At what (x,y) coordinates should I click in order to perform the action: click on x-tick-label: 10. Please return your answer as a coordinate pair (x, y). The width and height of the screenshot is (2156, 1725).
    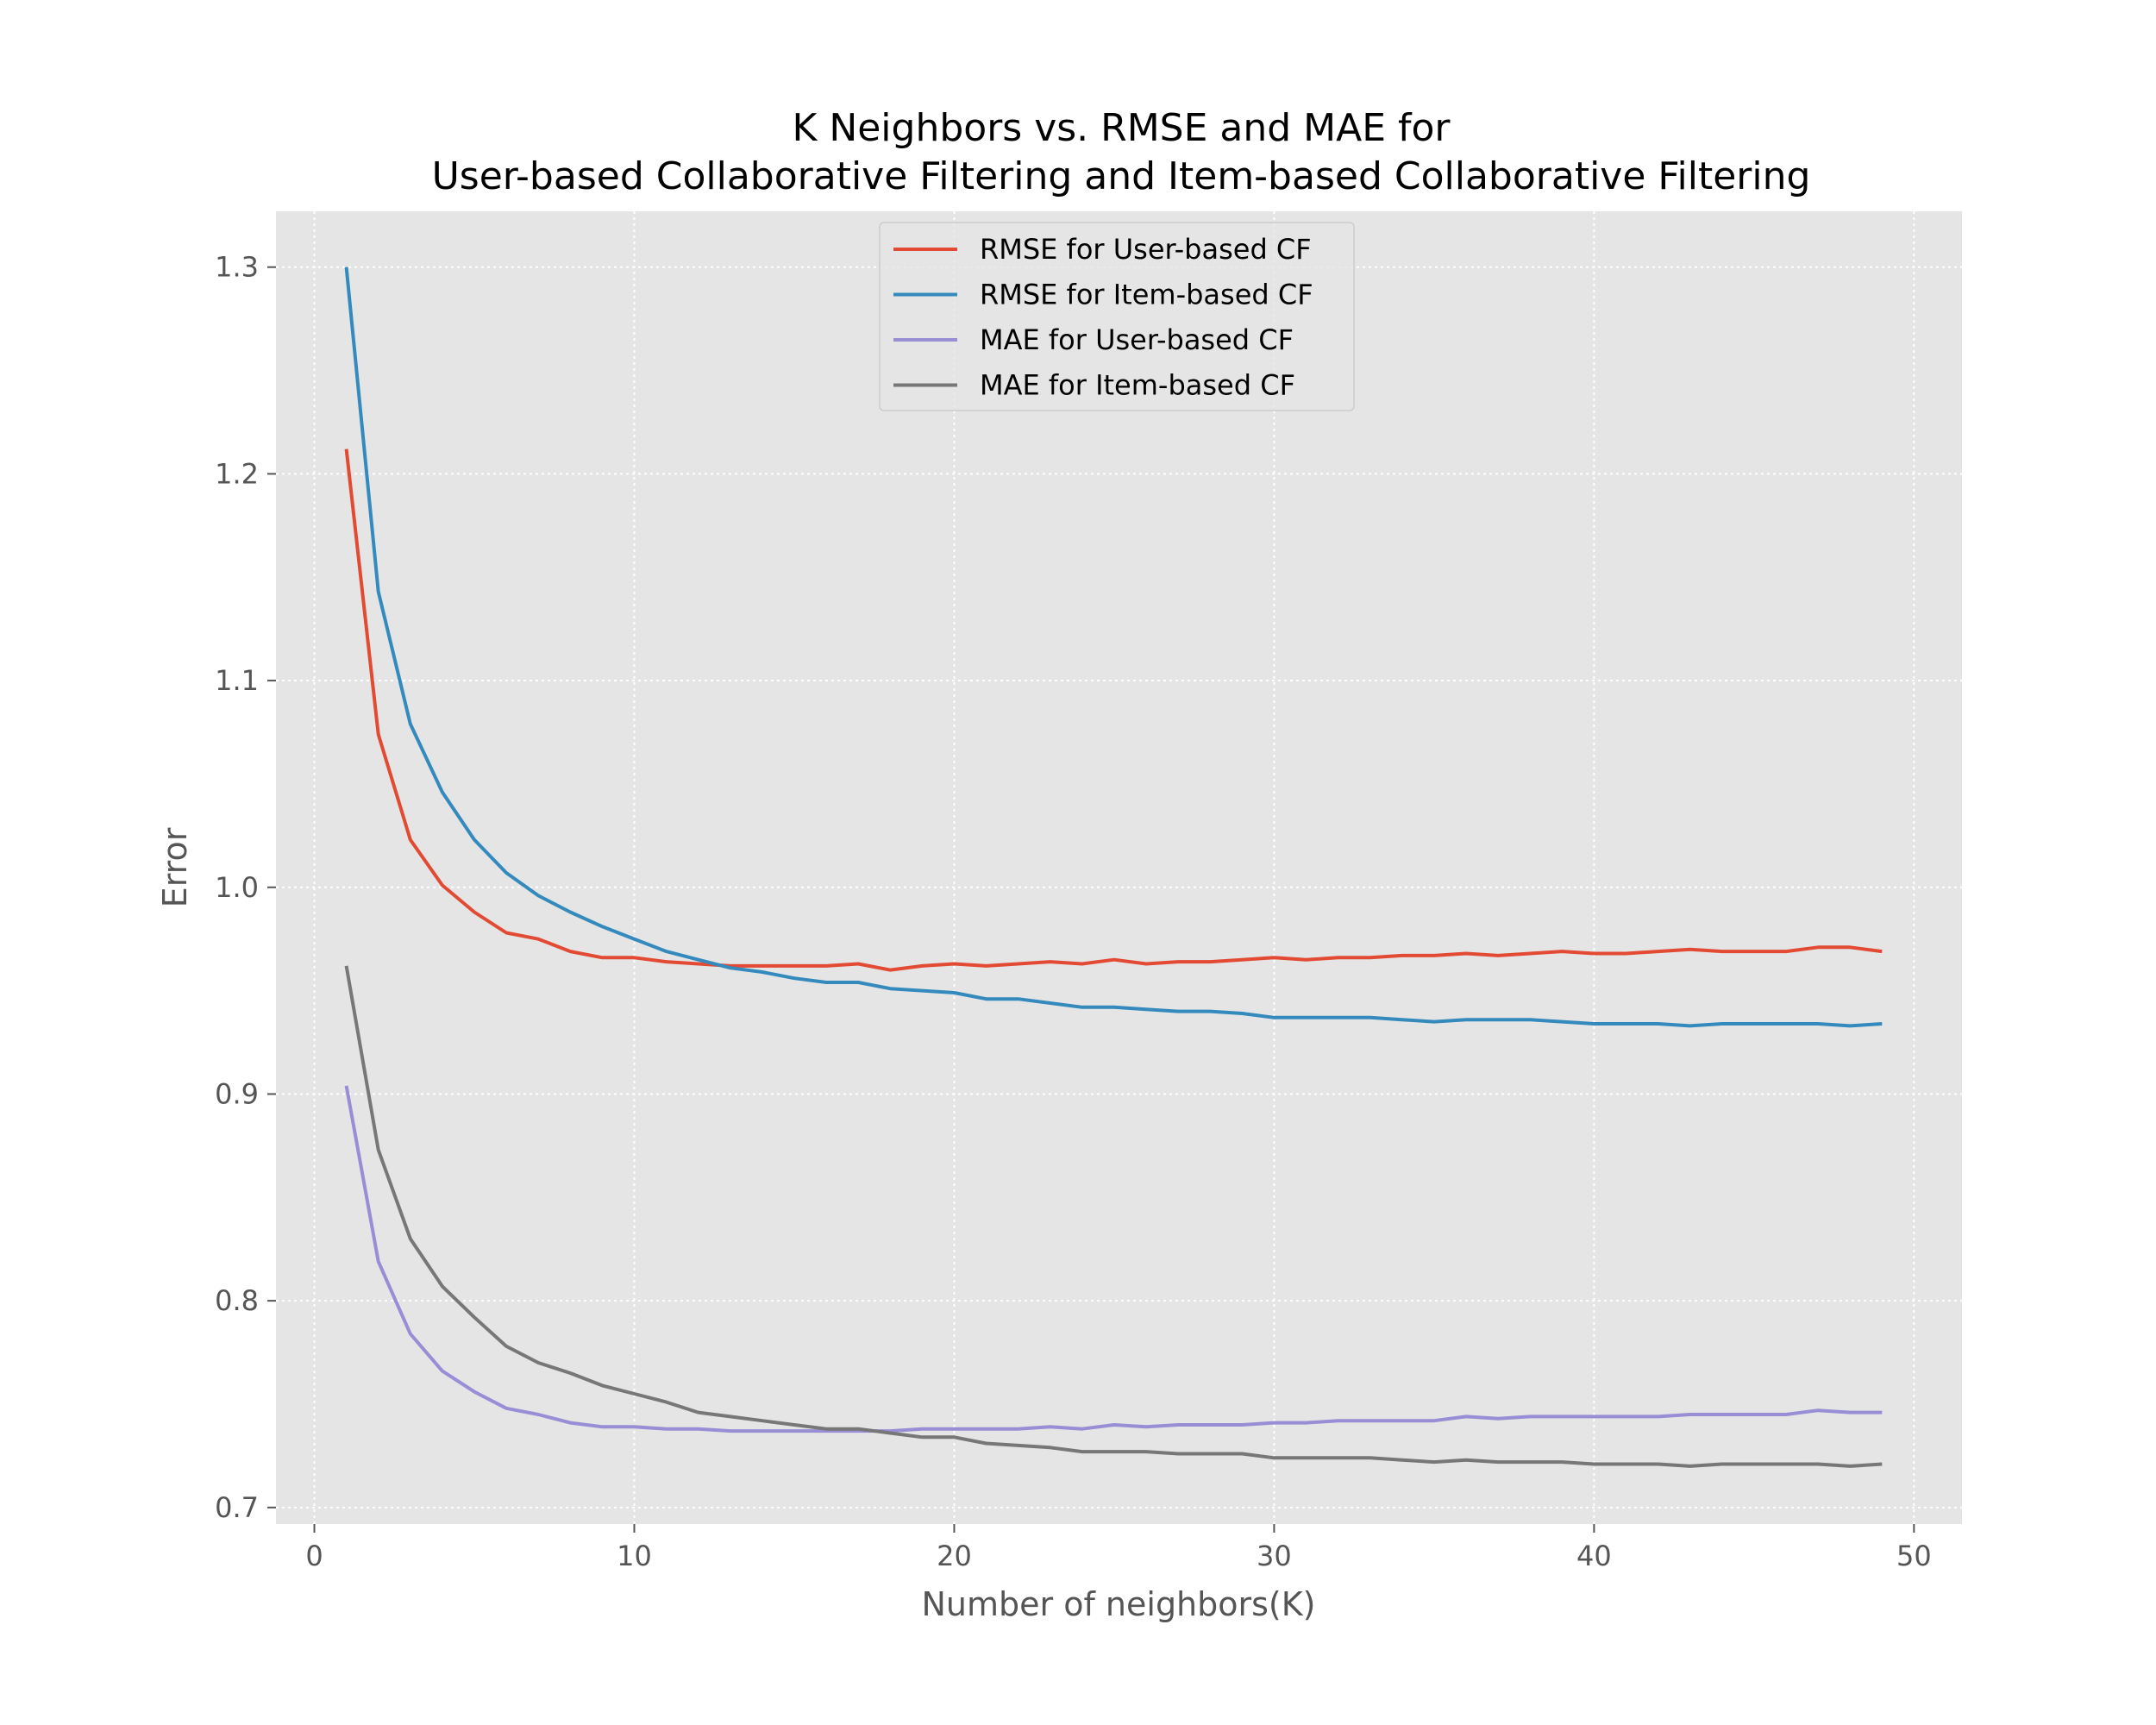
    Looking at the image, I should click on (634, 1556).